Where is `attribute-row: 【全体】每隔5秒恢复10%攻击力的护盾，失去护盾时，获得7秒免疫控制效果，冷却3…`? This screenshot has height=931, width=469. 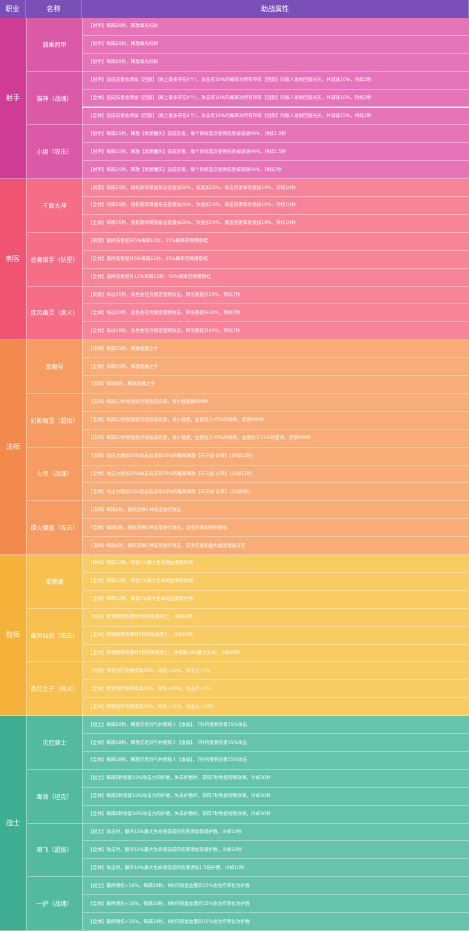
attribute-row: 【全体】每隔5秒恢复10%攻击力的护盾，失去护盾时，获得7秒免疫控制效果，冷却3… is located at coordinates (275, 796).